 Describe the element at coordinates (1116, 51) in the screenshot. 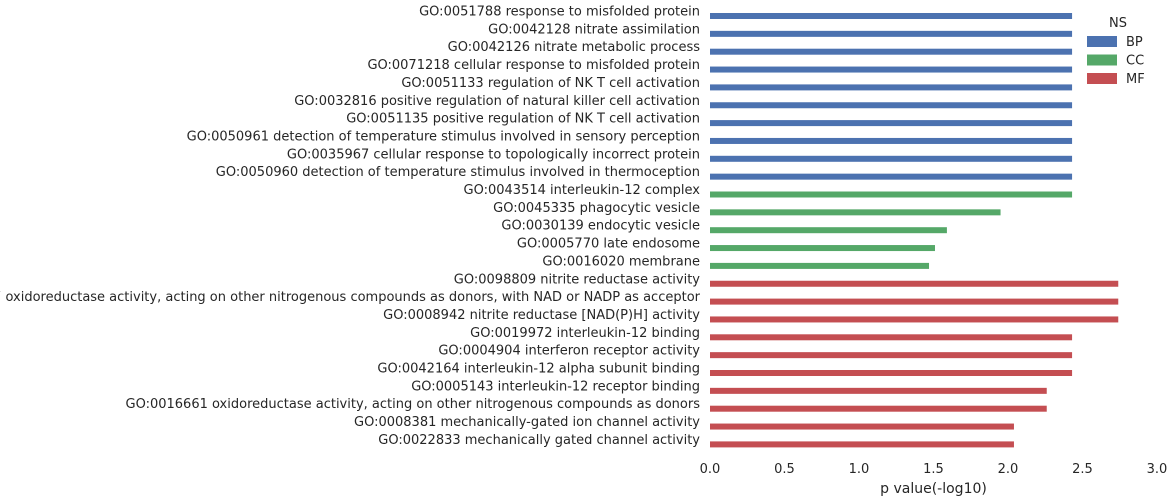

I see `legend: NS BP CC MF` at that location.